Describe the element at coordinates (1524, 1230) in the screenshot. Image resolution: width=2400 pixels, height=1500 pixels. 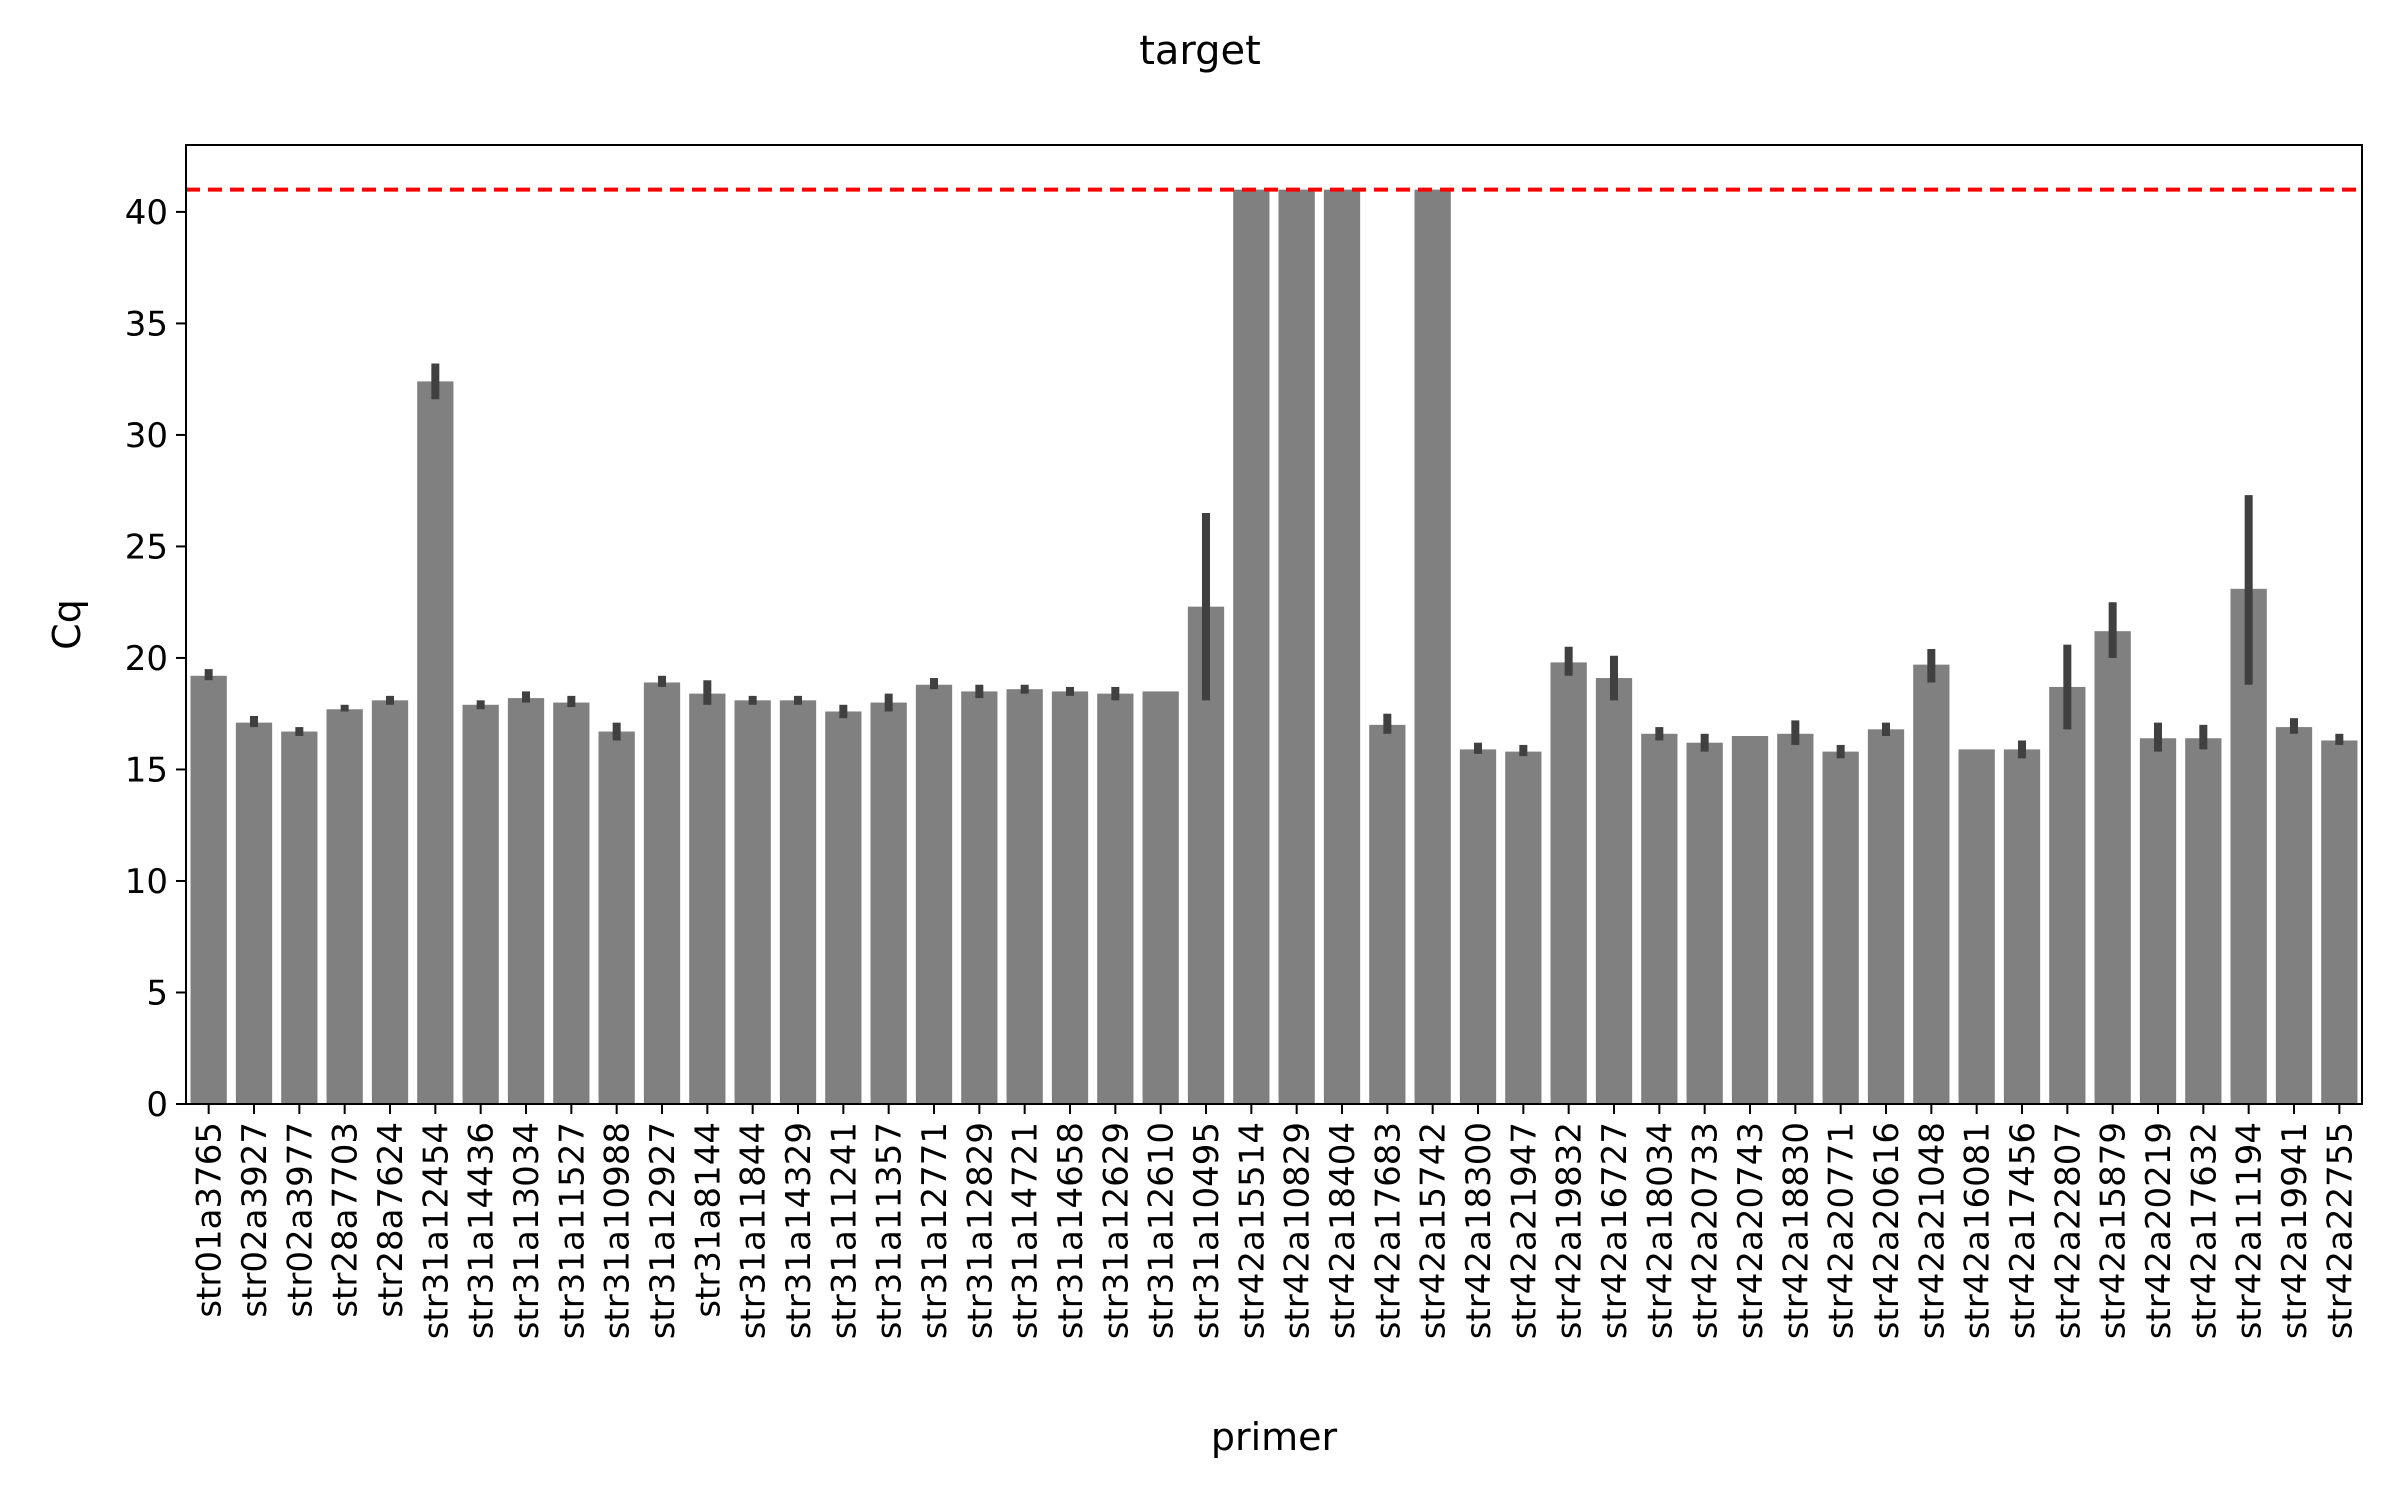
I see `x-tick-label: str42a21947` at that location.